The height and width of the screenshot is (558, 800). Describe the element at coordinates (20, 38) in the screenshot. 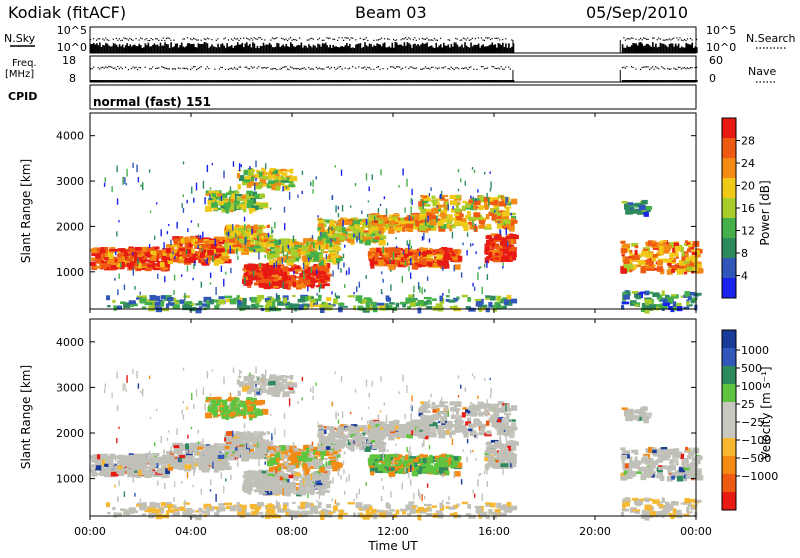

I see `nsky-label: N.Sky` at that location.